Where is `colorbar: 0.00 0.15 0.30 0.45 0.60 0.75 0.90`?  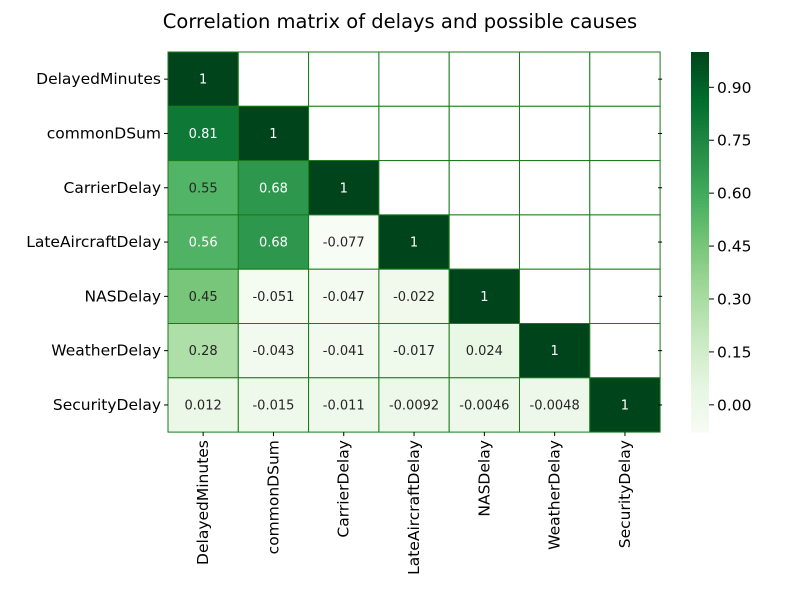 colorbar: 0.00 0.15 0.30 0.45 0.60 0.75 0.90 is located at coordinates (721, 242).